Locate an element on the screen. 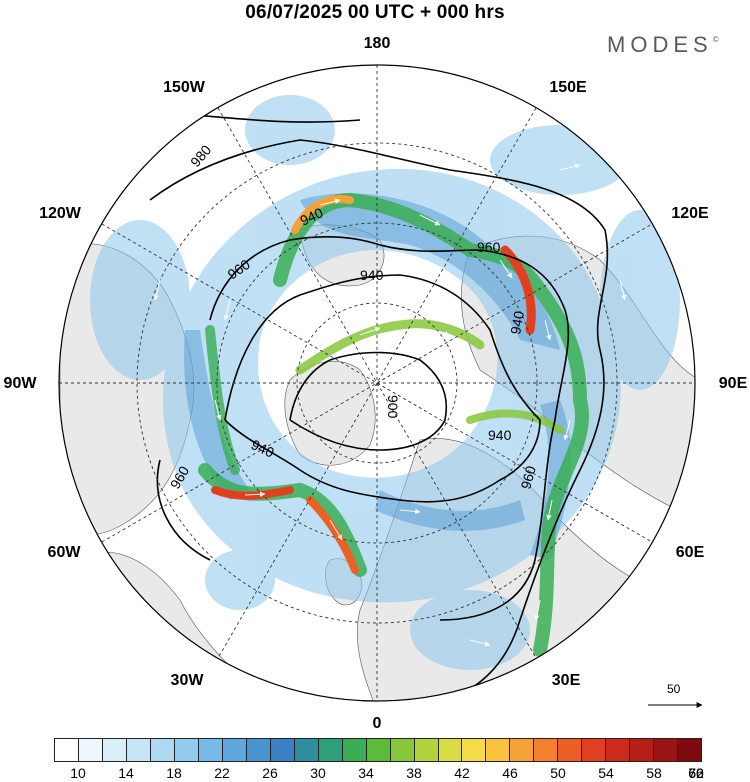 The image size is (750, 782). colorbar-tick-label: 58 is located at coordinates (654, 773).